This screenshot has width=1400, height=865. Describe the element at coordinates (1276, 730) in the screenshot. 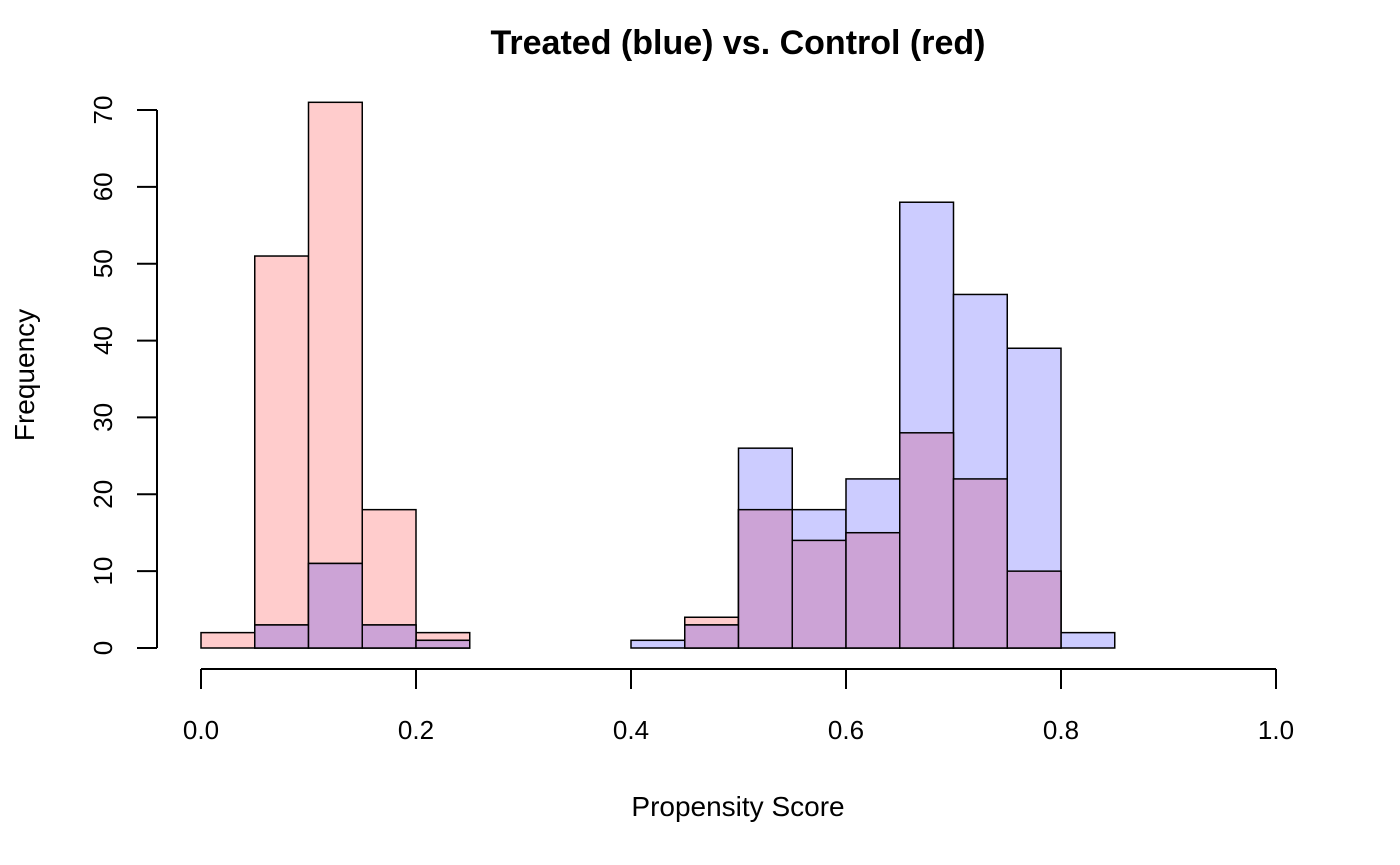

I see `x-tick-label: 1.0` at that location.